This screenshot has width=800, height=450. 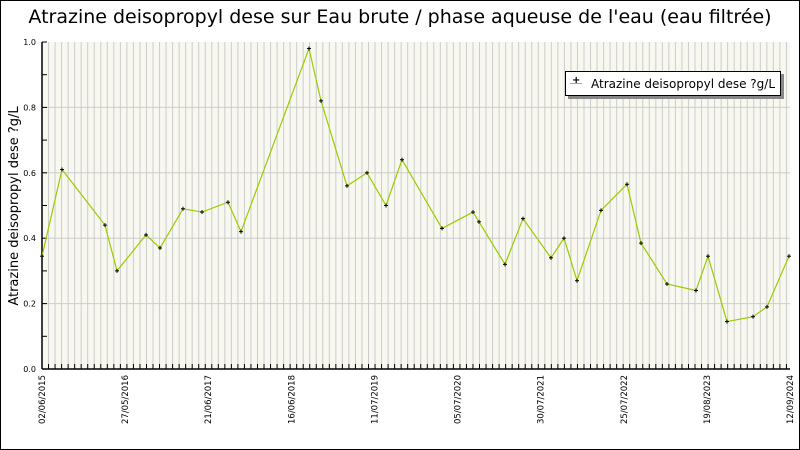 What do you see at coordinates (29, 238) in the screenshot?
I see `svg-text: 0.4` at bounding box center [29, 238].